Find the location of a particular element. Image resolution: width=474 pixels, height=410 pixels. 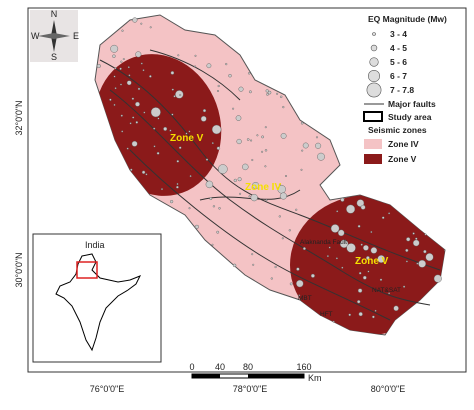

scale-unit: Km is located at coordinates (315, 378).